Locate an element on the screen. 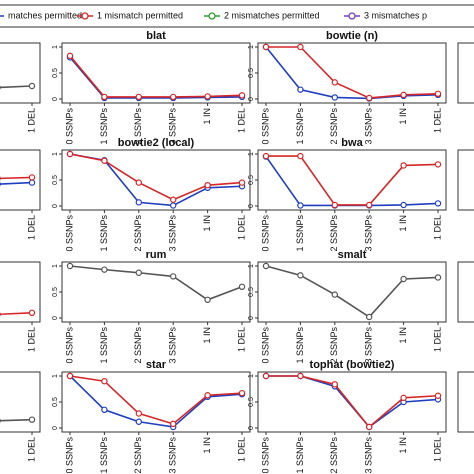  legend-label: 2 mismatches permitted is located at coordinates (272, 15).